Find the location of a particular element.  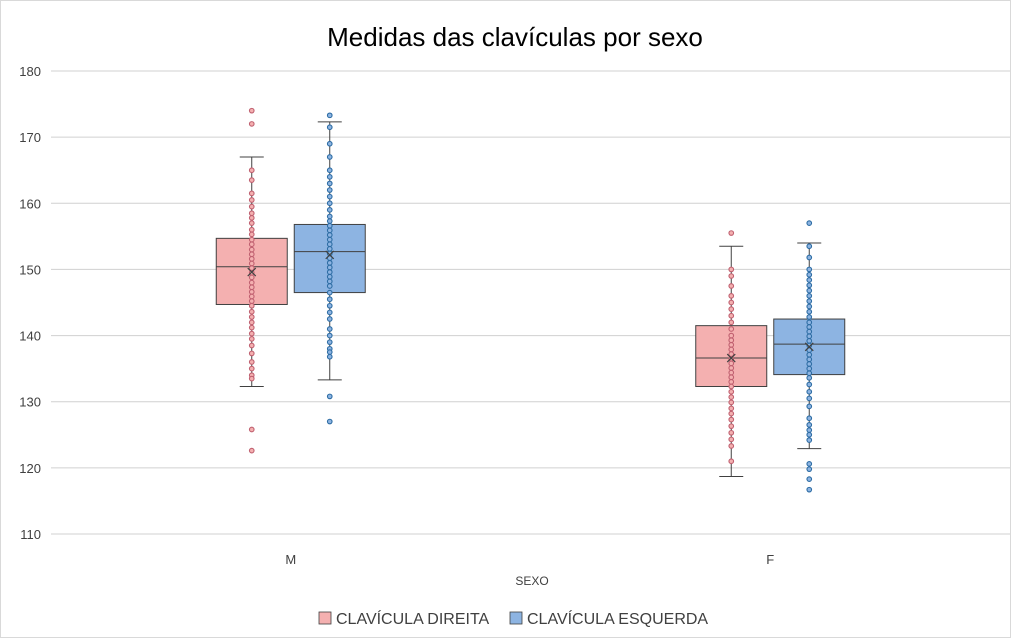

legend: CLAVÍCULA DIREITA CLAVÍCULA ESQUERDA is located at coordinates (513, 618).